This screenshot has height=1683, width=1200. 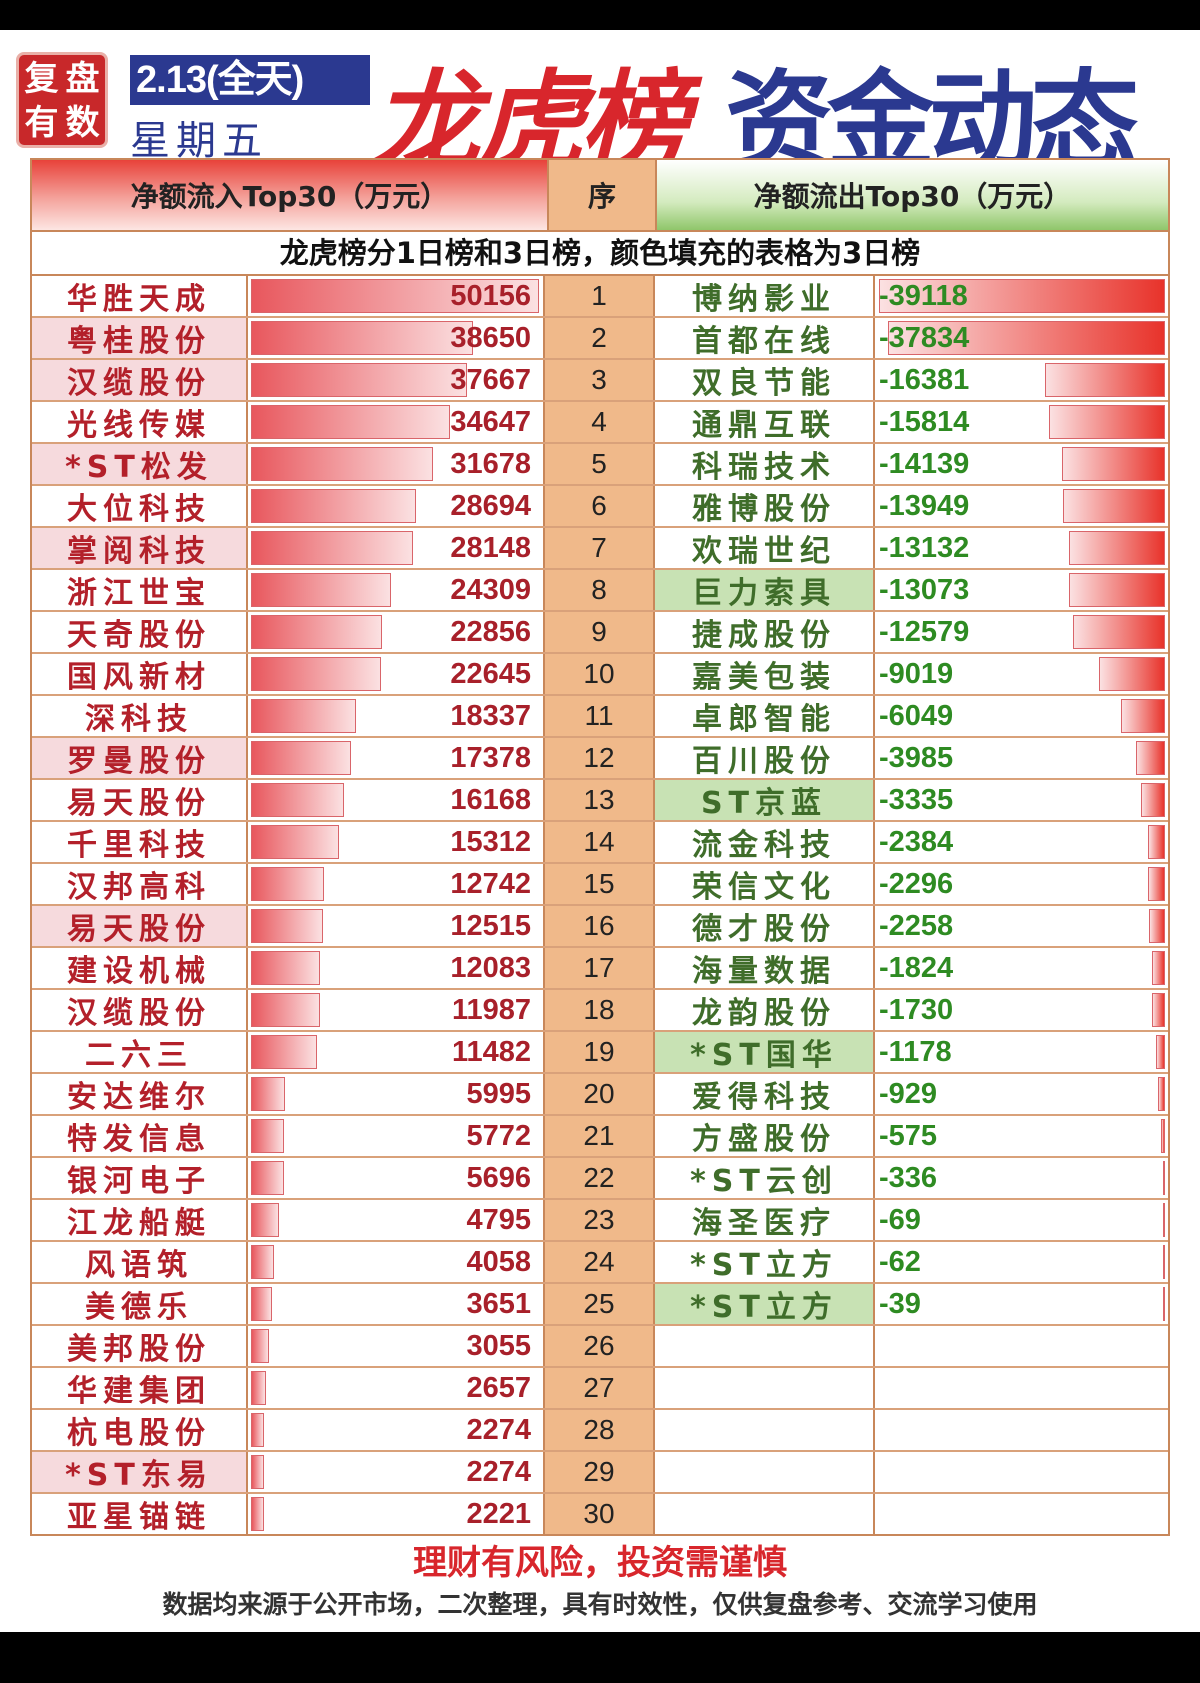 I want to click on inflow-bar-cell: 3651, so click(x=396, y=1304).